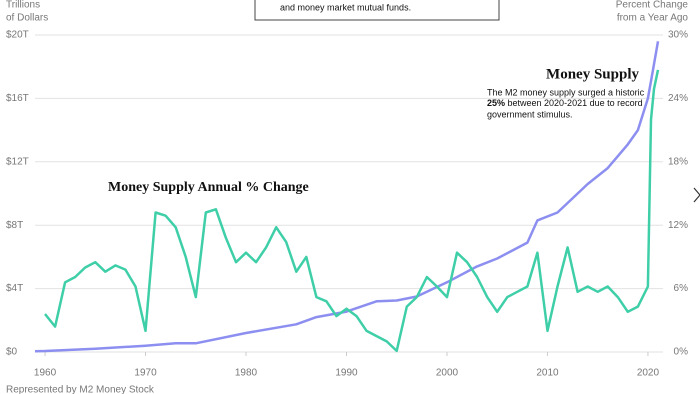 The image size is (700, 394). What do you see at coordinates (145, 373) in the screenshot?
I see `x-tick-label: 1970` at bounding box center [145, 373].